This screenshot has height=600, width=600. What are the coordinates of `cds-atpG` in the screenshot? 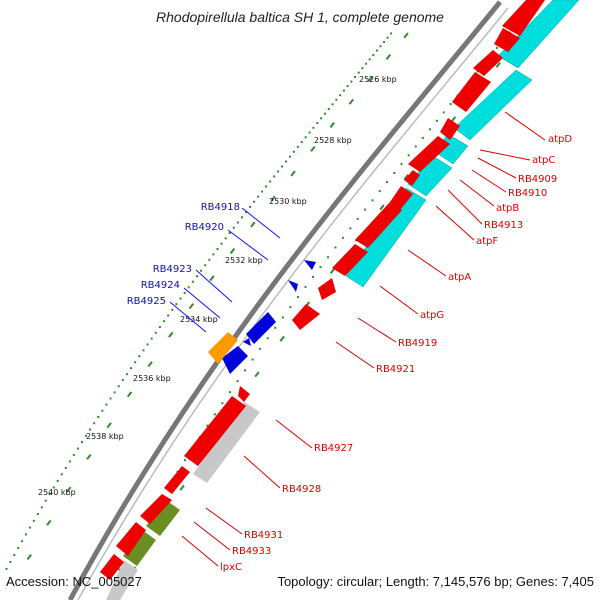 It's located at (327, 289).